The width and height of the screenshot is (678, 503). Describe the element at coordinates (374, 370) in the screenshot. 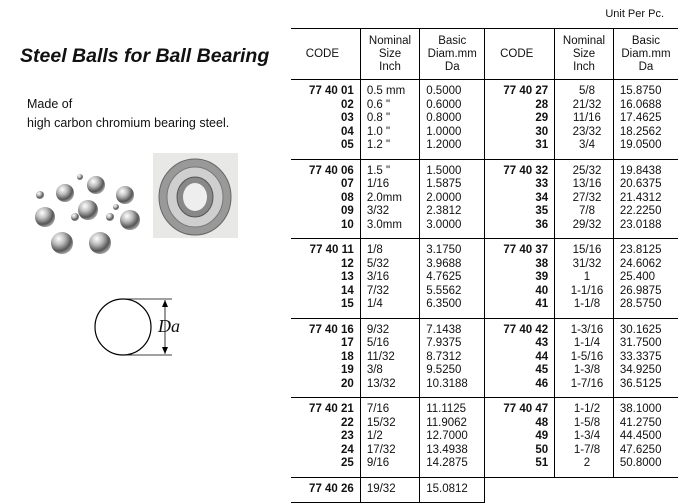

I see `nominal-size-cell-value: 3/8` at that location.